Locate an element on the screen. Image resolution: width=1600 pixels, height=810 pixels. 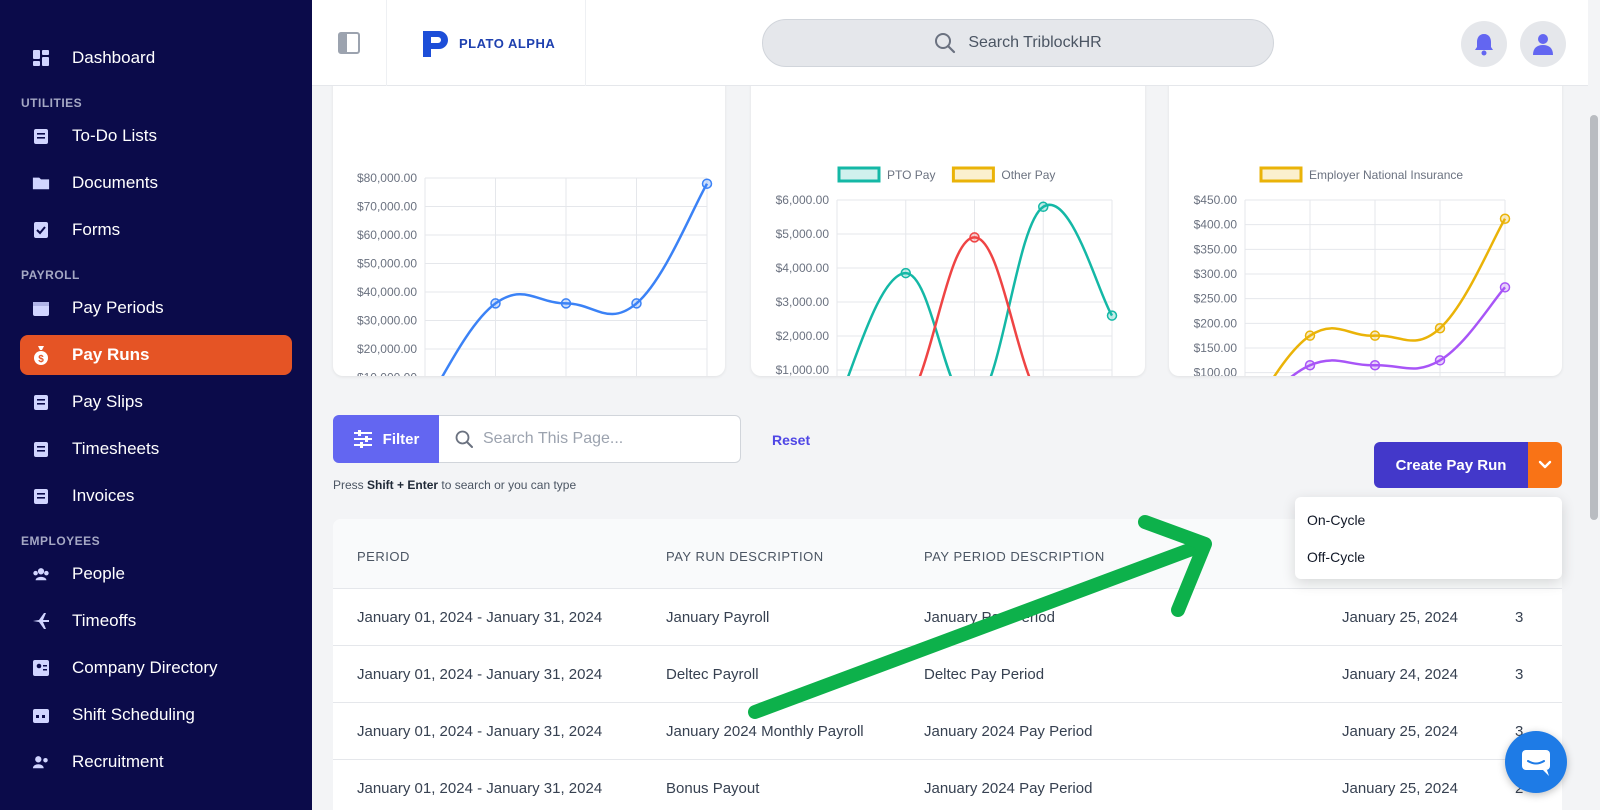
sidebar-item-recruitment: Recruitment is located at coordinates (156, 762).